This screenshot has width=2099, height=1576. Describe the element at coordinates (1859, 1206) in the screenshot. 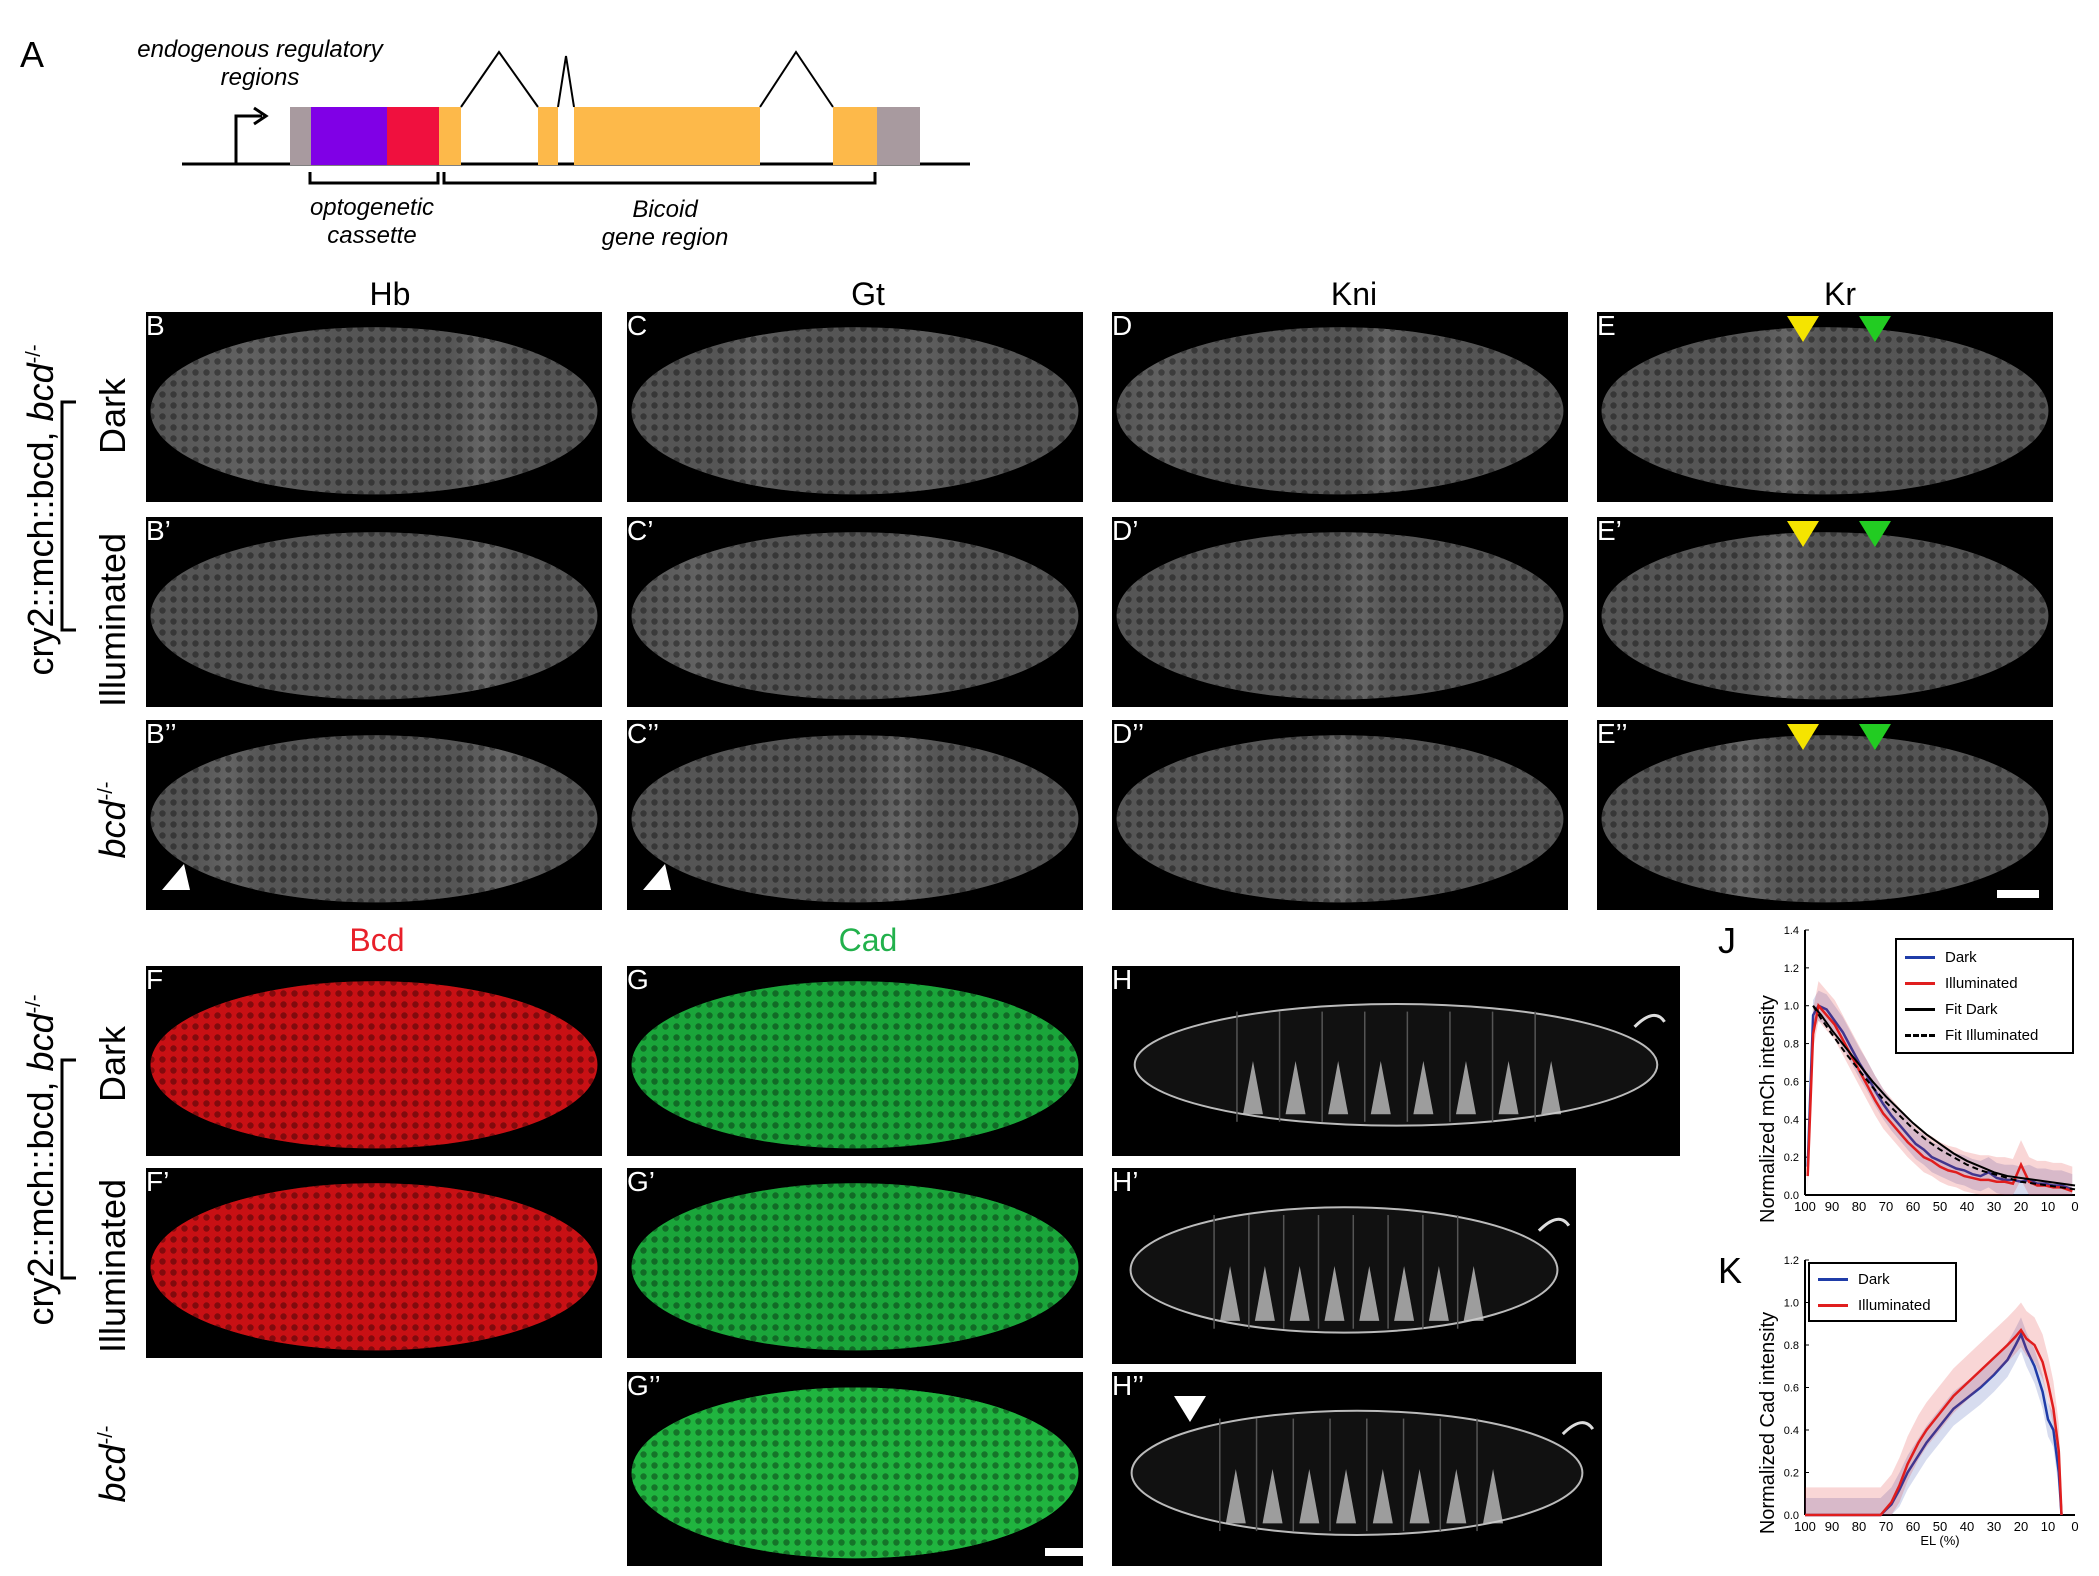

I see `x-tick-label: 80` at that location.